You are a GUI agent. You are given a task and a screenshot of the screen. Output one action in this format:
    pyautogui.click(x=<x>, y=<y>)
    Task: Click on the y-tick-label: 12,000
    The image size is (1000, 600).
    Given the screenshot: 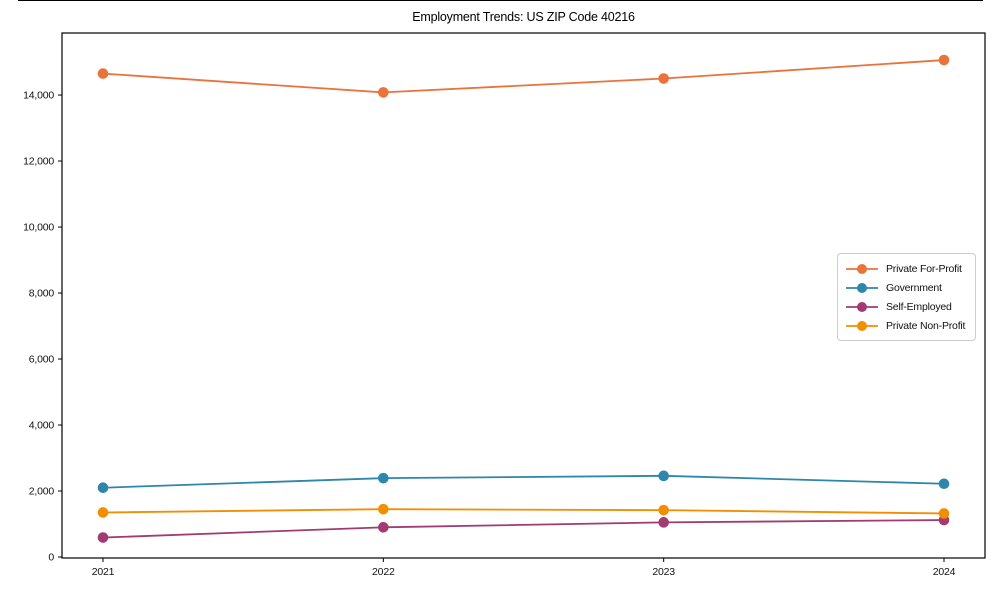 What is the action you would take?
    pyautogui.click(x=38, y=162)
    